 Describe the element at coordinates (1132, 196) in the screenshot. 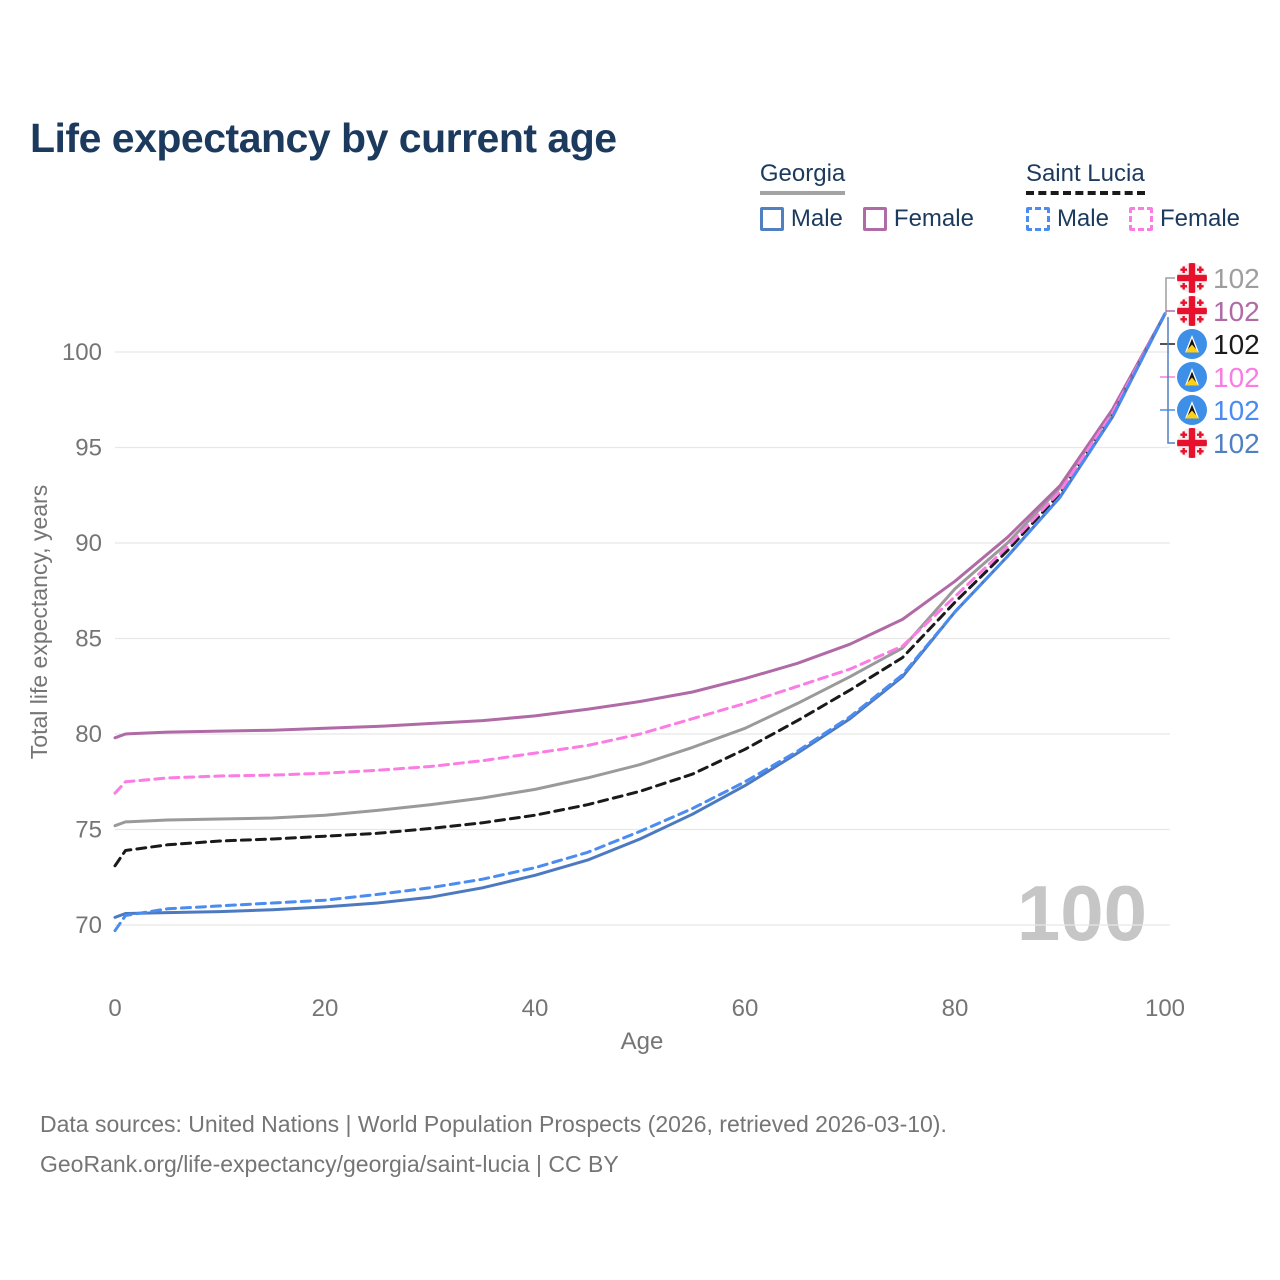

I see `legend-group-saint-lucia: Saint Lucia Male Female` at that location.